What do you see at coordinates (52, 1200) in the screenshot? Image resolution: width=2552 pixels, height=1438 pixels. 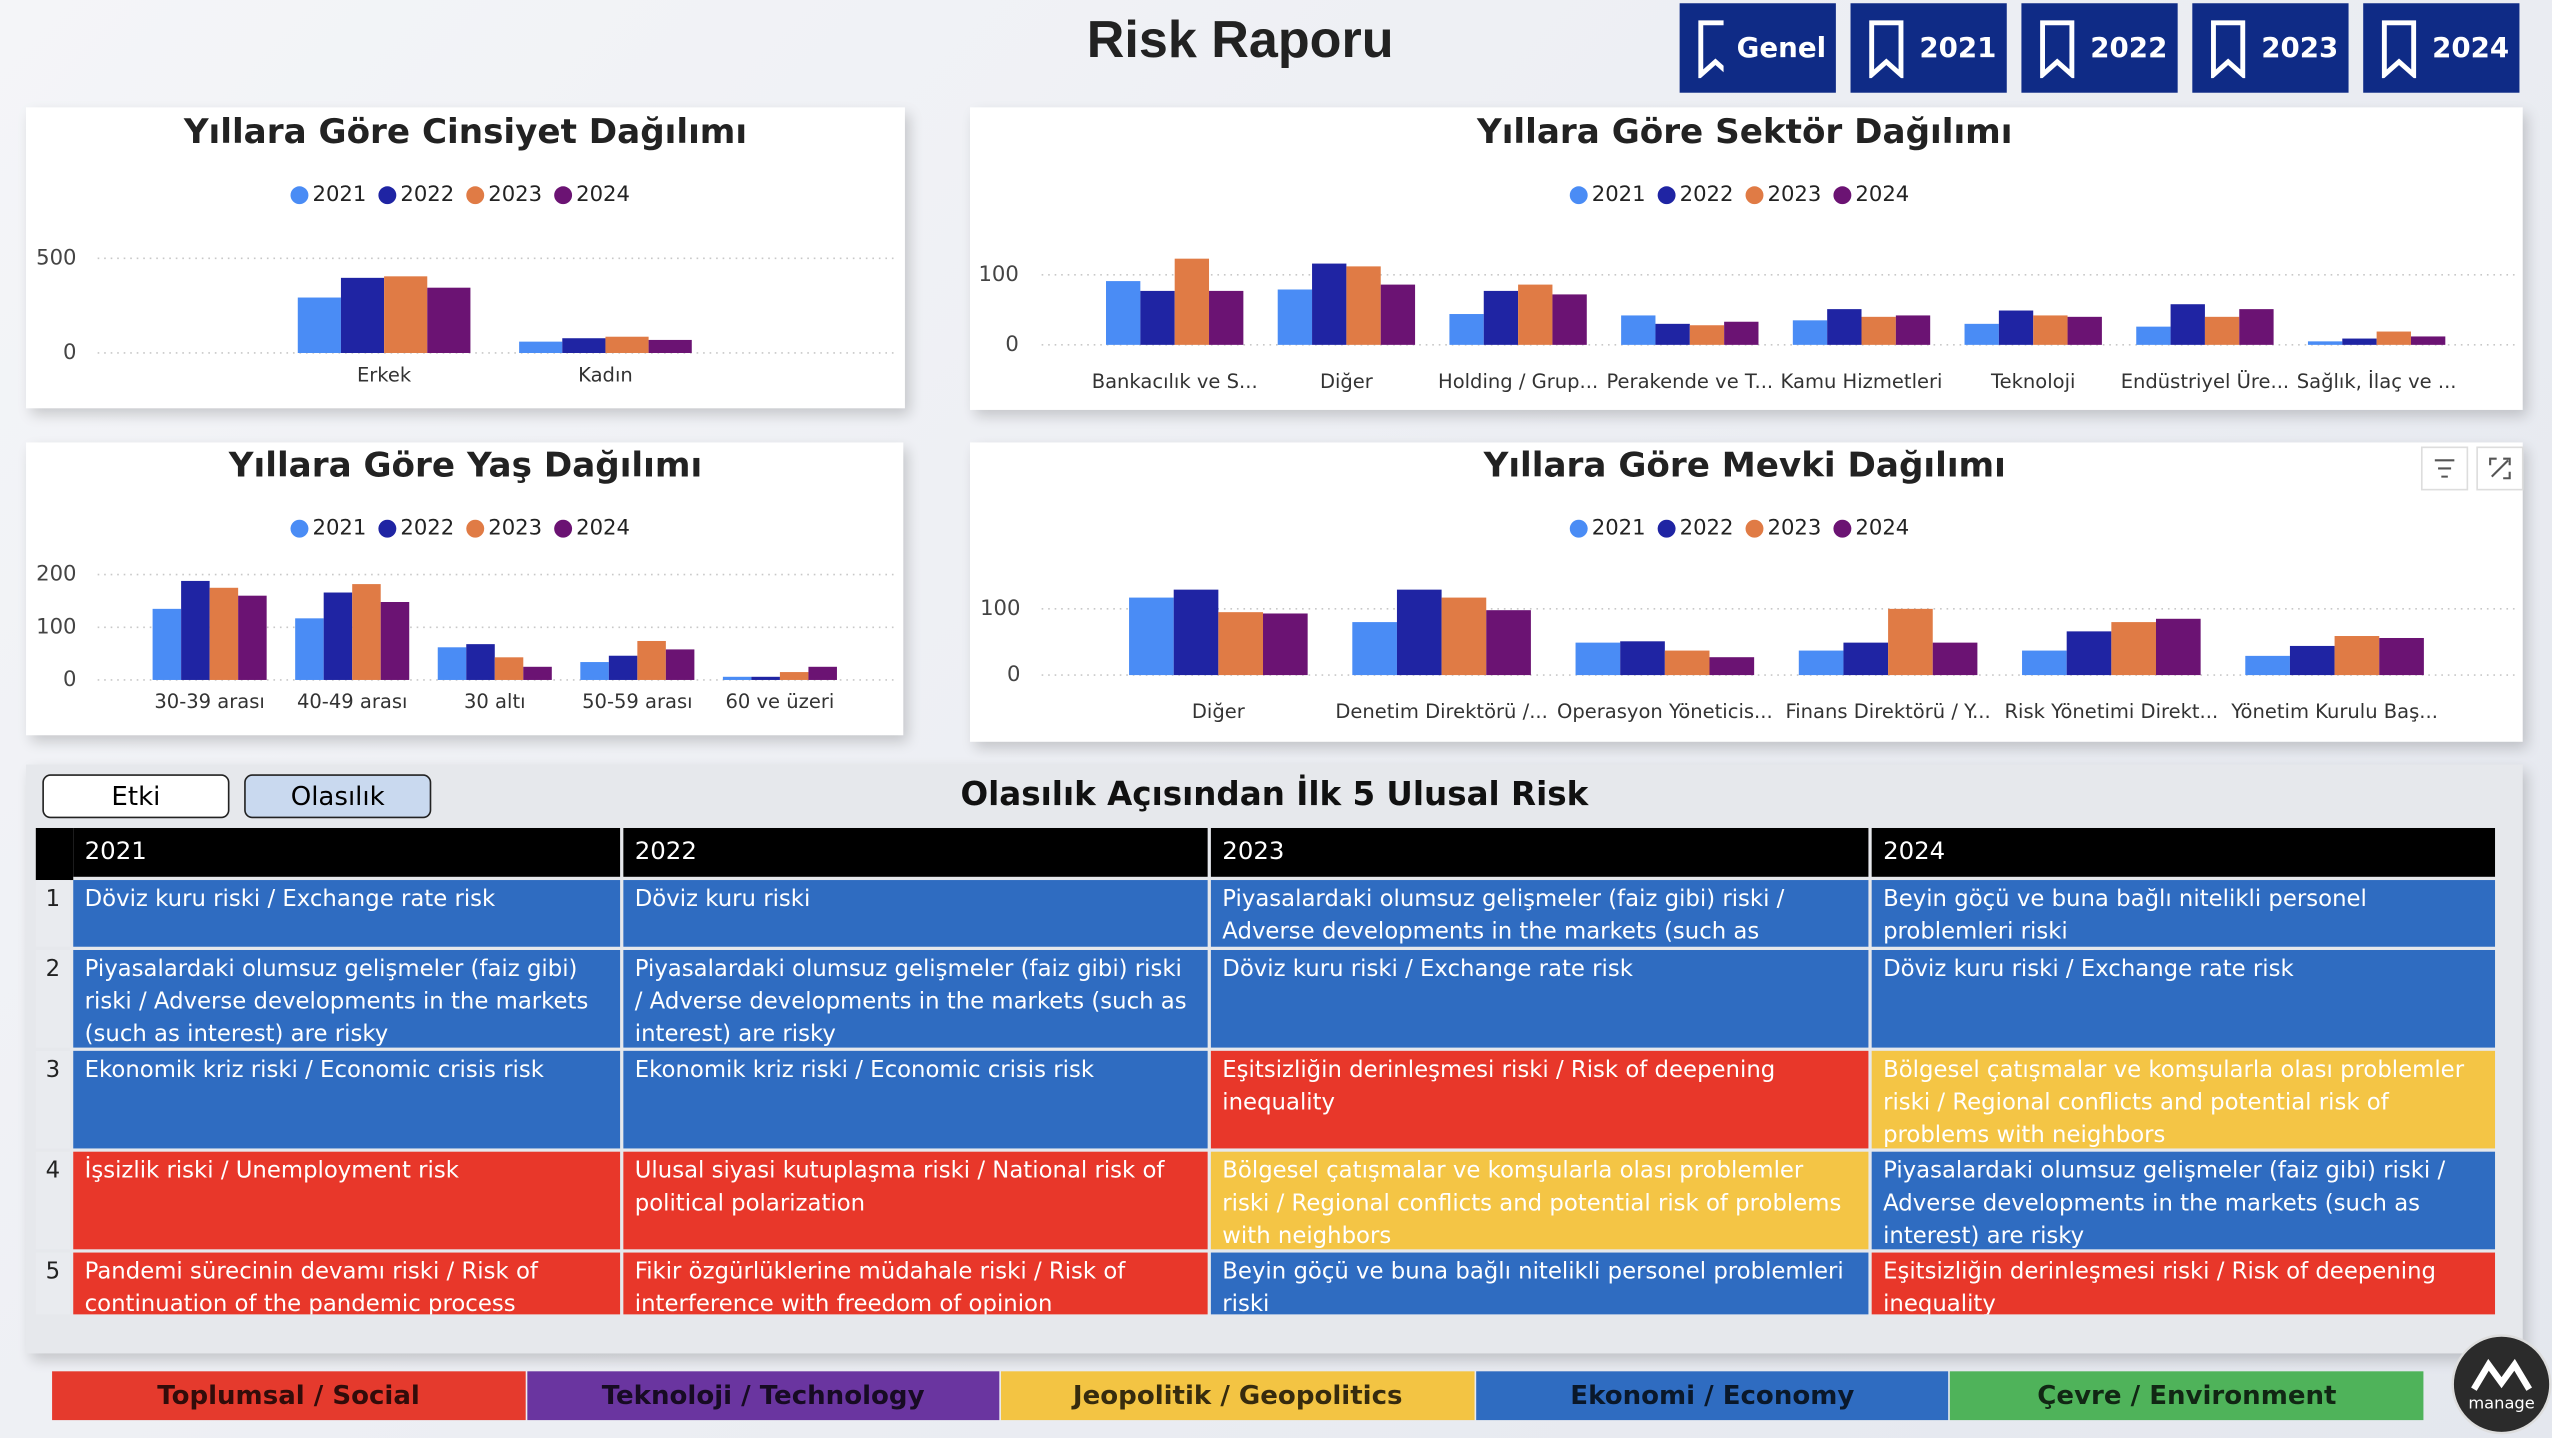 I see `rank-cell: 4` at bounding box center [52, 1200].